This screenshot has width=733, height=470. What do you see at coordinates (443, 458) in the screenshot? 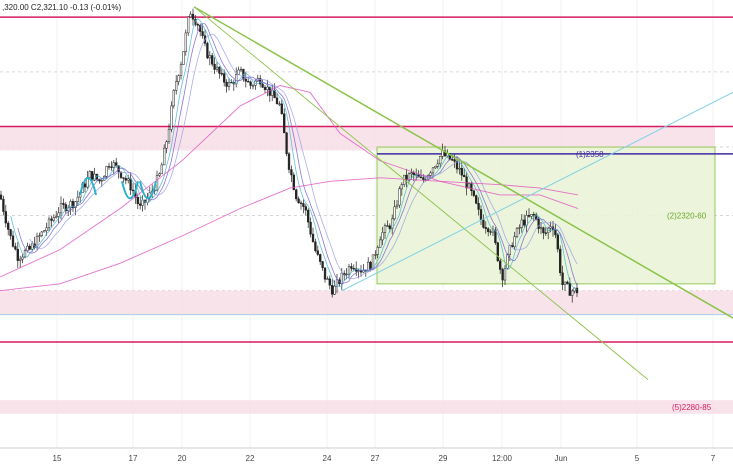
I see `x-tick-label: 29` at bounding box center [443, 458].